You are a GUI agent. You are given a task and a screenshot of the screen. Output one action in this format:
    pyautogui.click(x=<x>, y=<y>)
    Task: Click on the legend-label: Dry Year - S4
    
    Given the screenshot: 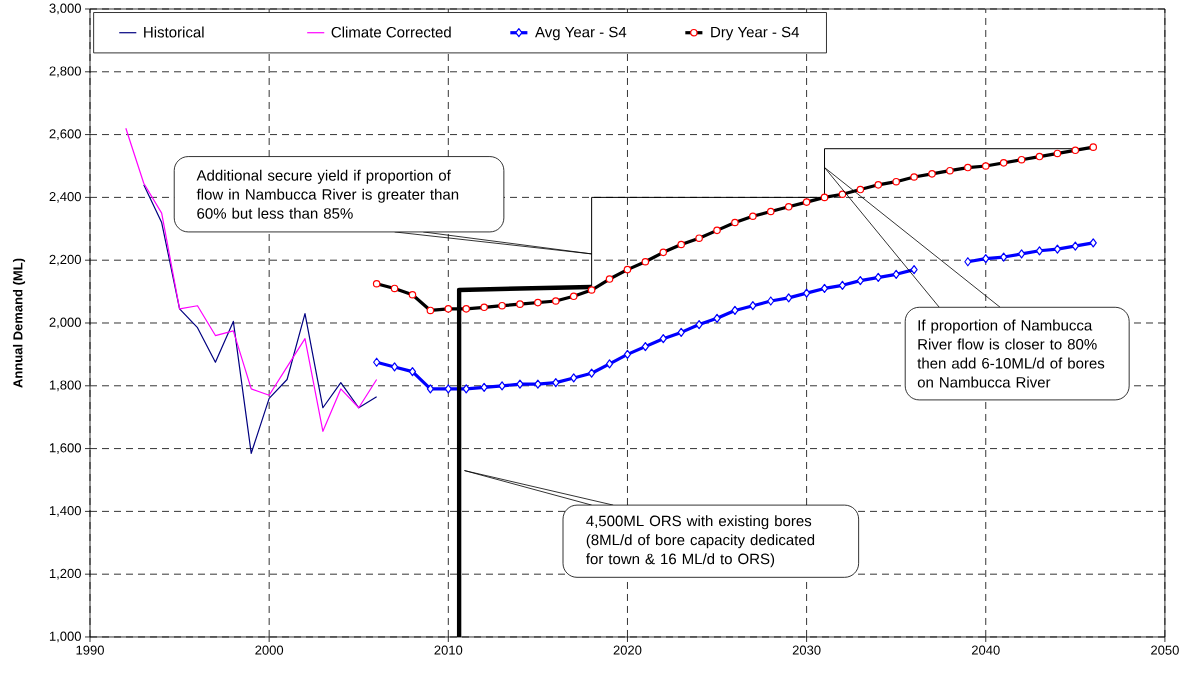 What is the action you would take?
    pyautogui.click(x=755, y=33)
    